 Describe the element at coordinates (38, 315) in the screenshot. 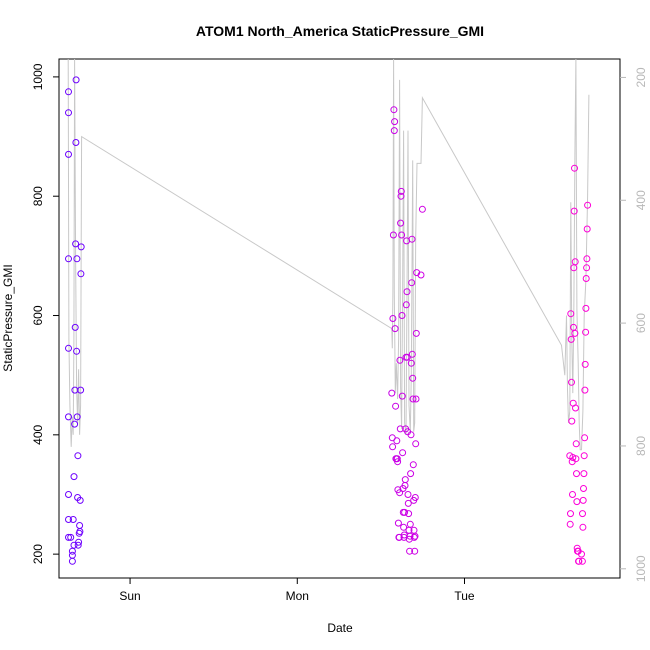

I see `y-tick-label: 600` at that location.